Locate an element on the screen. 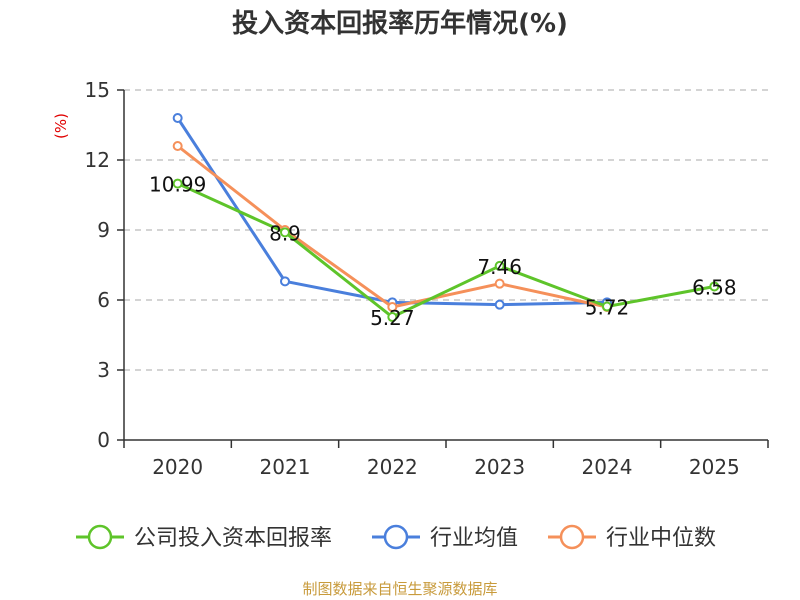 This screenshot has height=600, width=800. y-tick-label-3: 3 is located at coordinates (103, 370).